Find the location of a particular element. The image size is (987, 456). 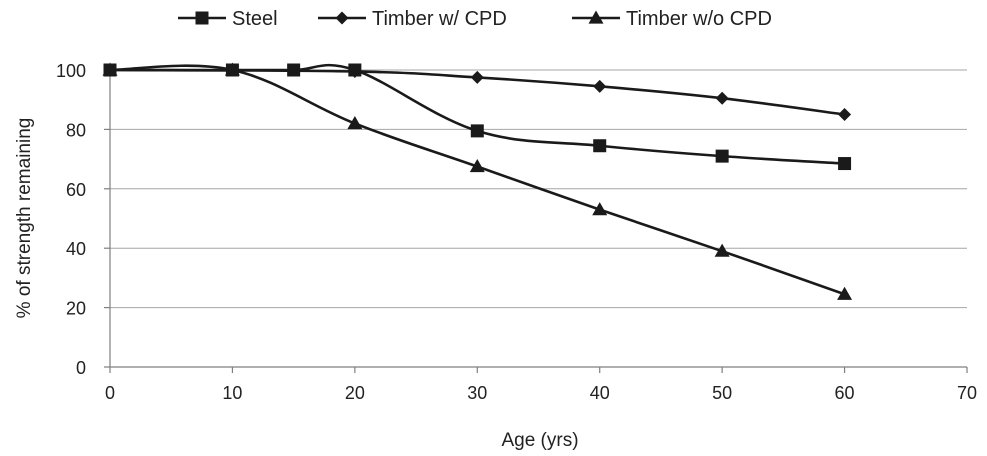

x-tick-label: 10 is located at coordinates (232, 393).